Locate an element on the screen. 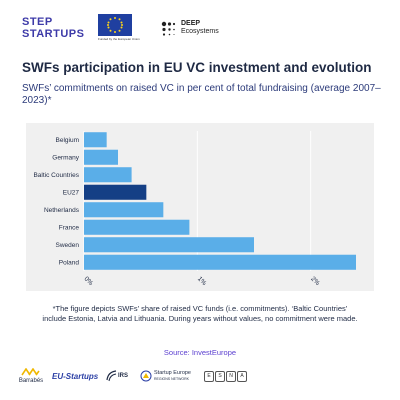  step-startups-line1: STEP is located at coordinates (37, 22).